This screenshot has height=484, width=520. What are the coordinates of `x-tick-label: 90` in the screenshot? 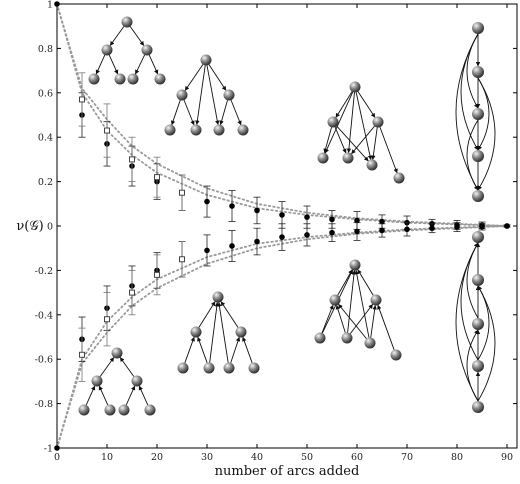 It's located at (507, 457).